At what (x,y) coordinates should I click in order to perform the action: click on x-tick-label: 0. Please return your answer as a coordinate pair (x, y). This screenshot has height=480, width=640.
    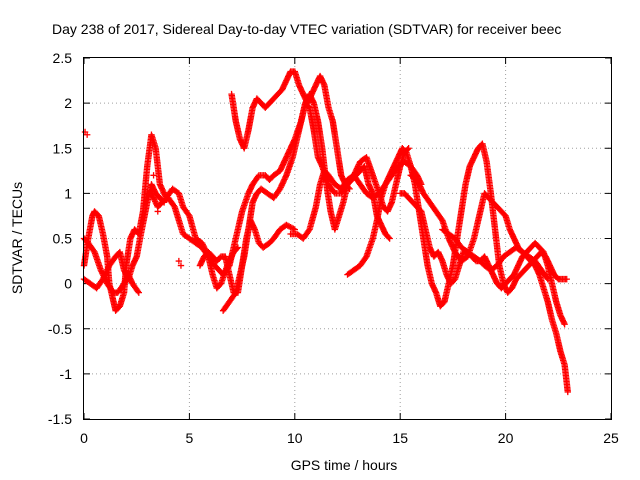
    Looking at the image, I should click on (84, 438).